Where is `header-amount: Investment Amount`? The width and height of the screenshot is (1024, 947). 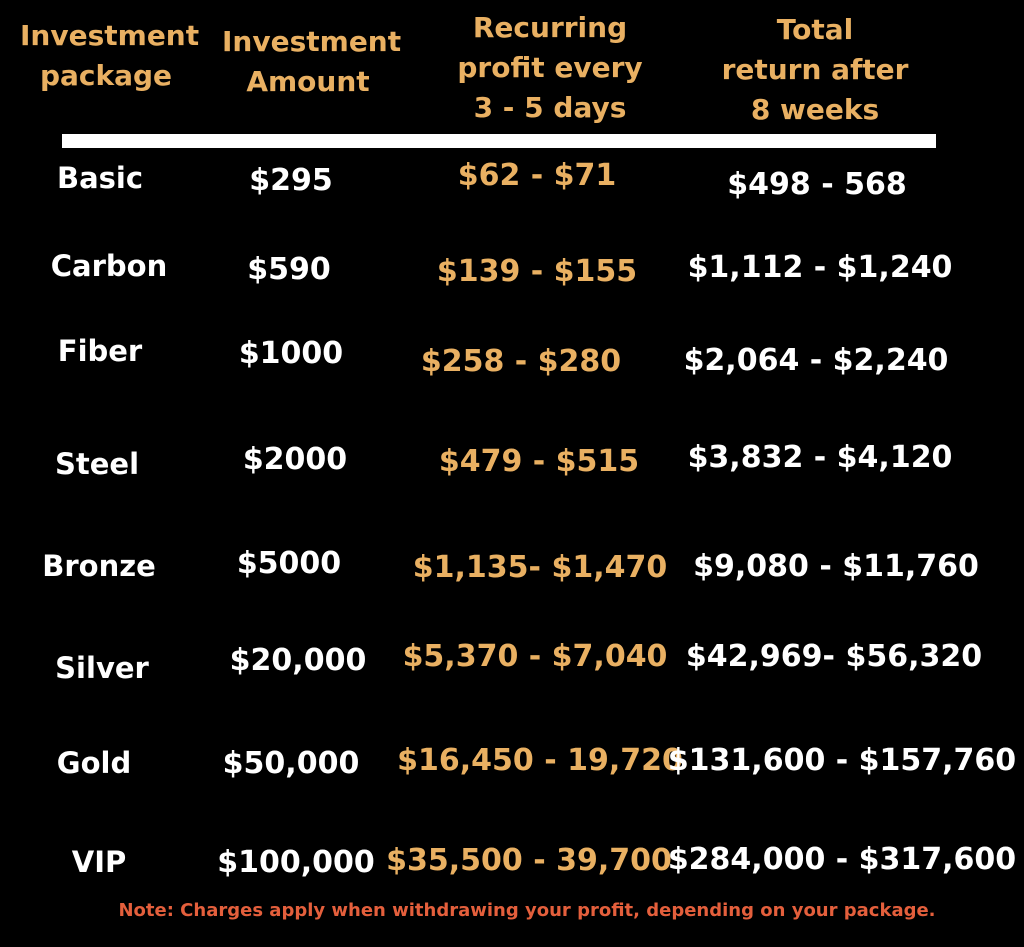 header-amount: Investment Amount is located at coordinates (312, 62).